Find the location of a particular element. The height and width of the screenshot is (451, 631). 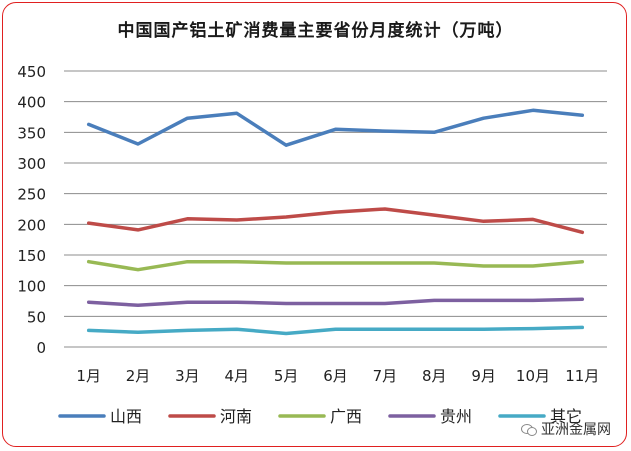

x-tick-label: 3月 is located at coordinates (187, 376).